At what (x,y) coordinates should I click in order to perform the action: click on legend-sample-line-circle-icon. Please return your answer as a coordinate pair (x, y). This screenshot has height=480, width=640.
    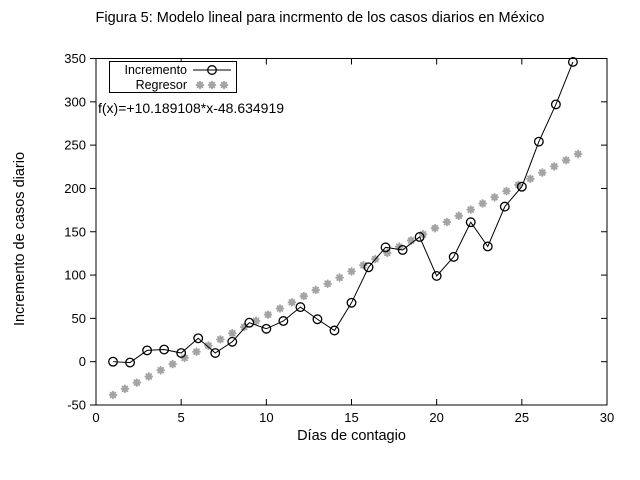
    Looking at the image, I should click on (214, 70).